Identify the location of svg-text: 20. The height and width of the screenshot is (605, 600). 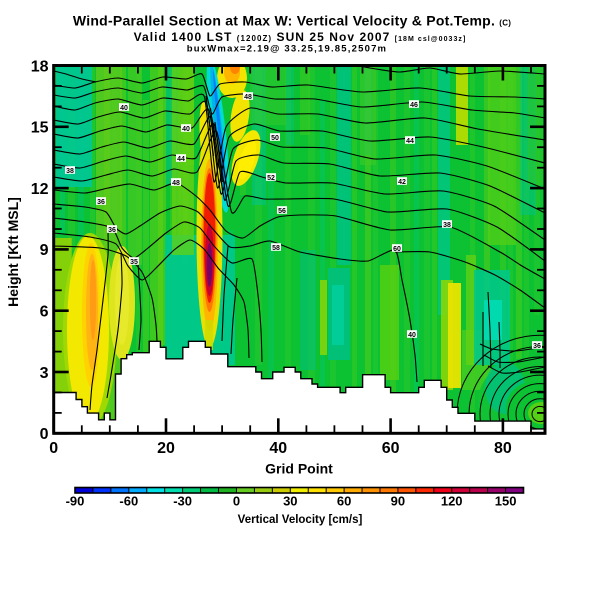
(166, 448).